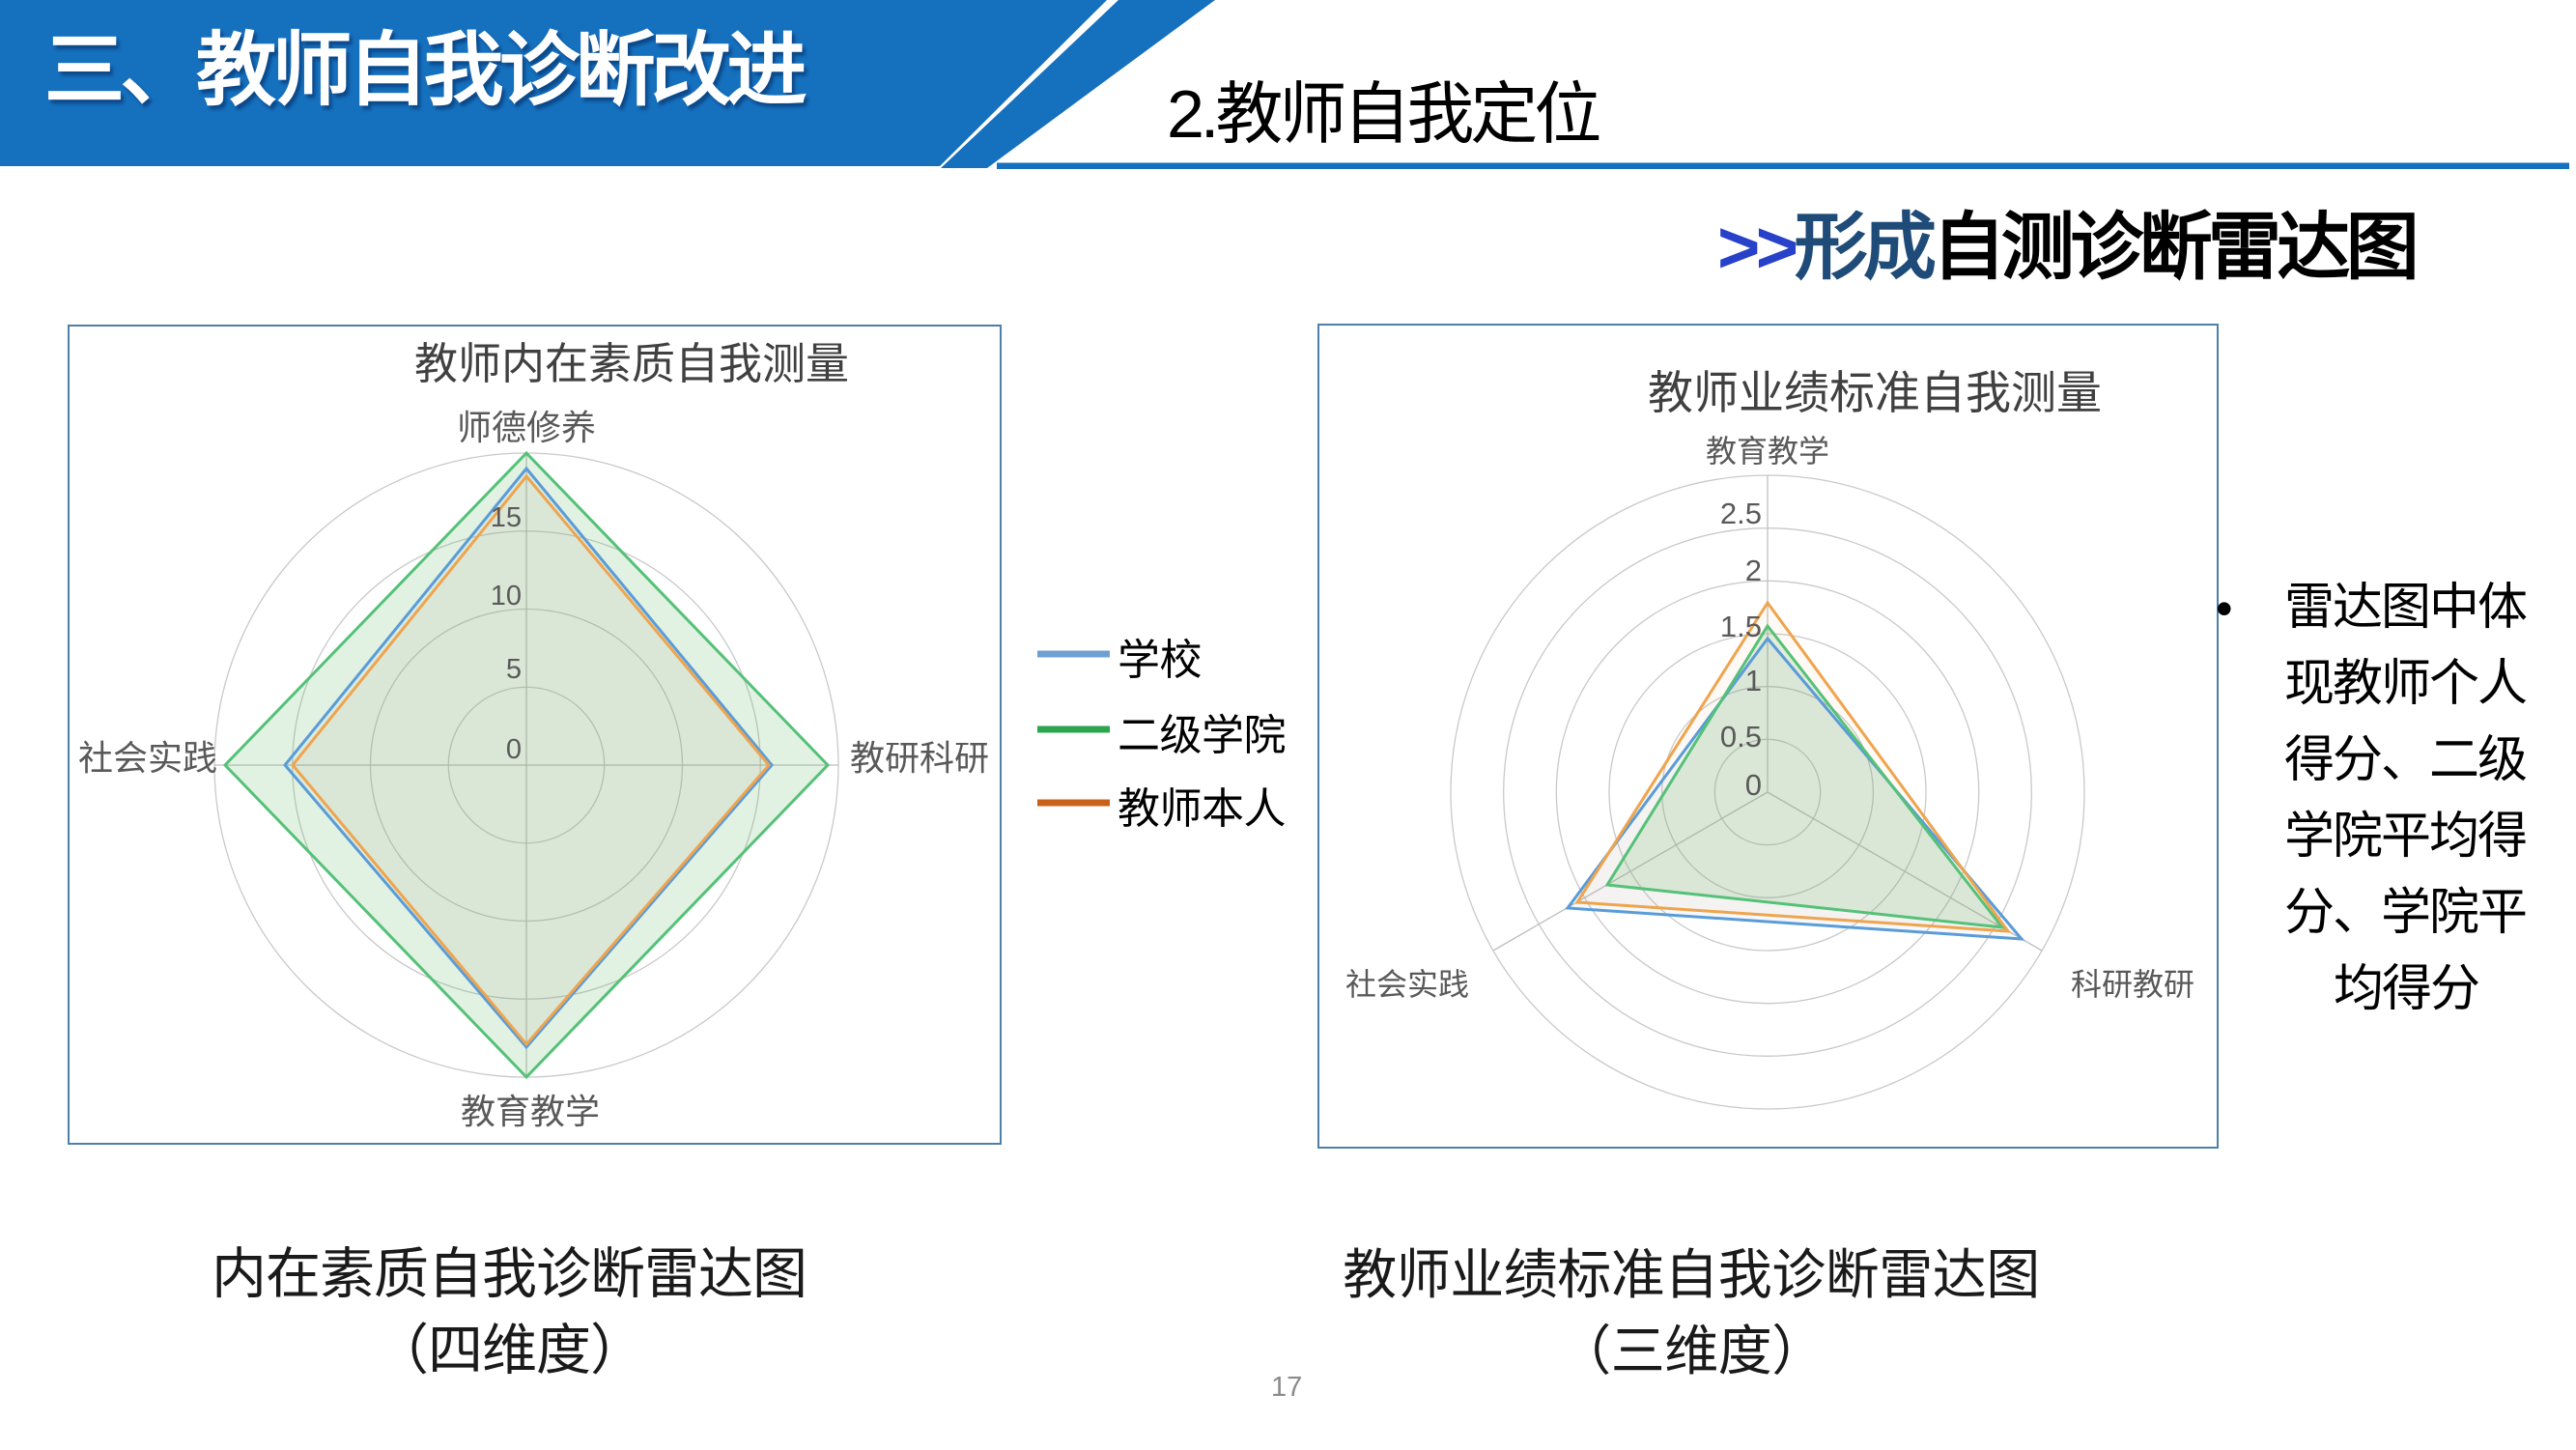 The image size is (2576, 1450). I want to click on svg-text: 教师内在素质自我测量, so click(631, 364).